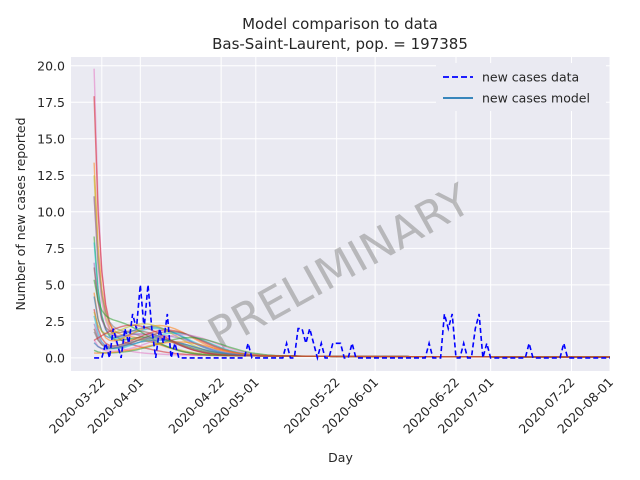 Image resolution: width=640 pixels, height=480 pixels. What do you see at coordinates (340, 44) in the screenshot?
I see `chart-title-line2: Bas-Saint-Laurent, pop. = 197385` at bounding box center [340, 44].